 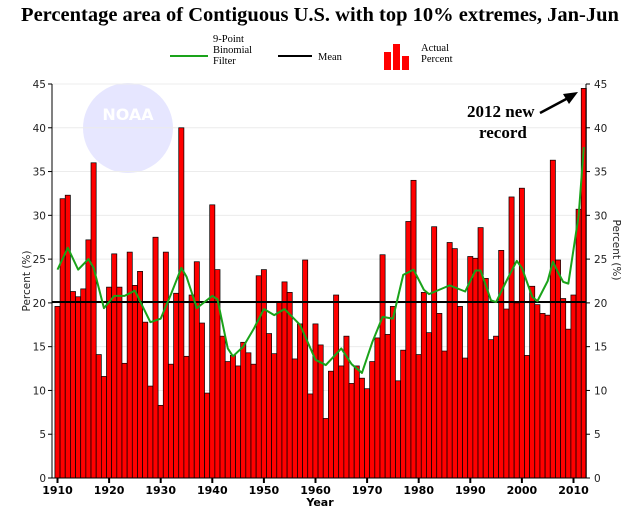 What do you see at coordinates (367, 490) in the screenshot?
I see `x-tick-label: 1970` at bounding box center [367, 490].